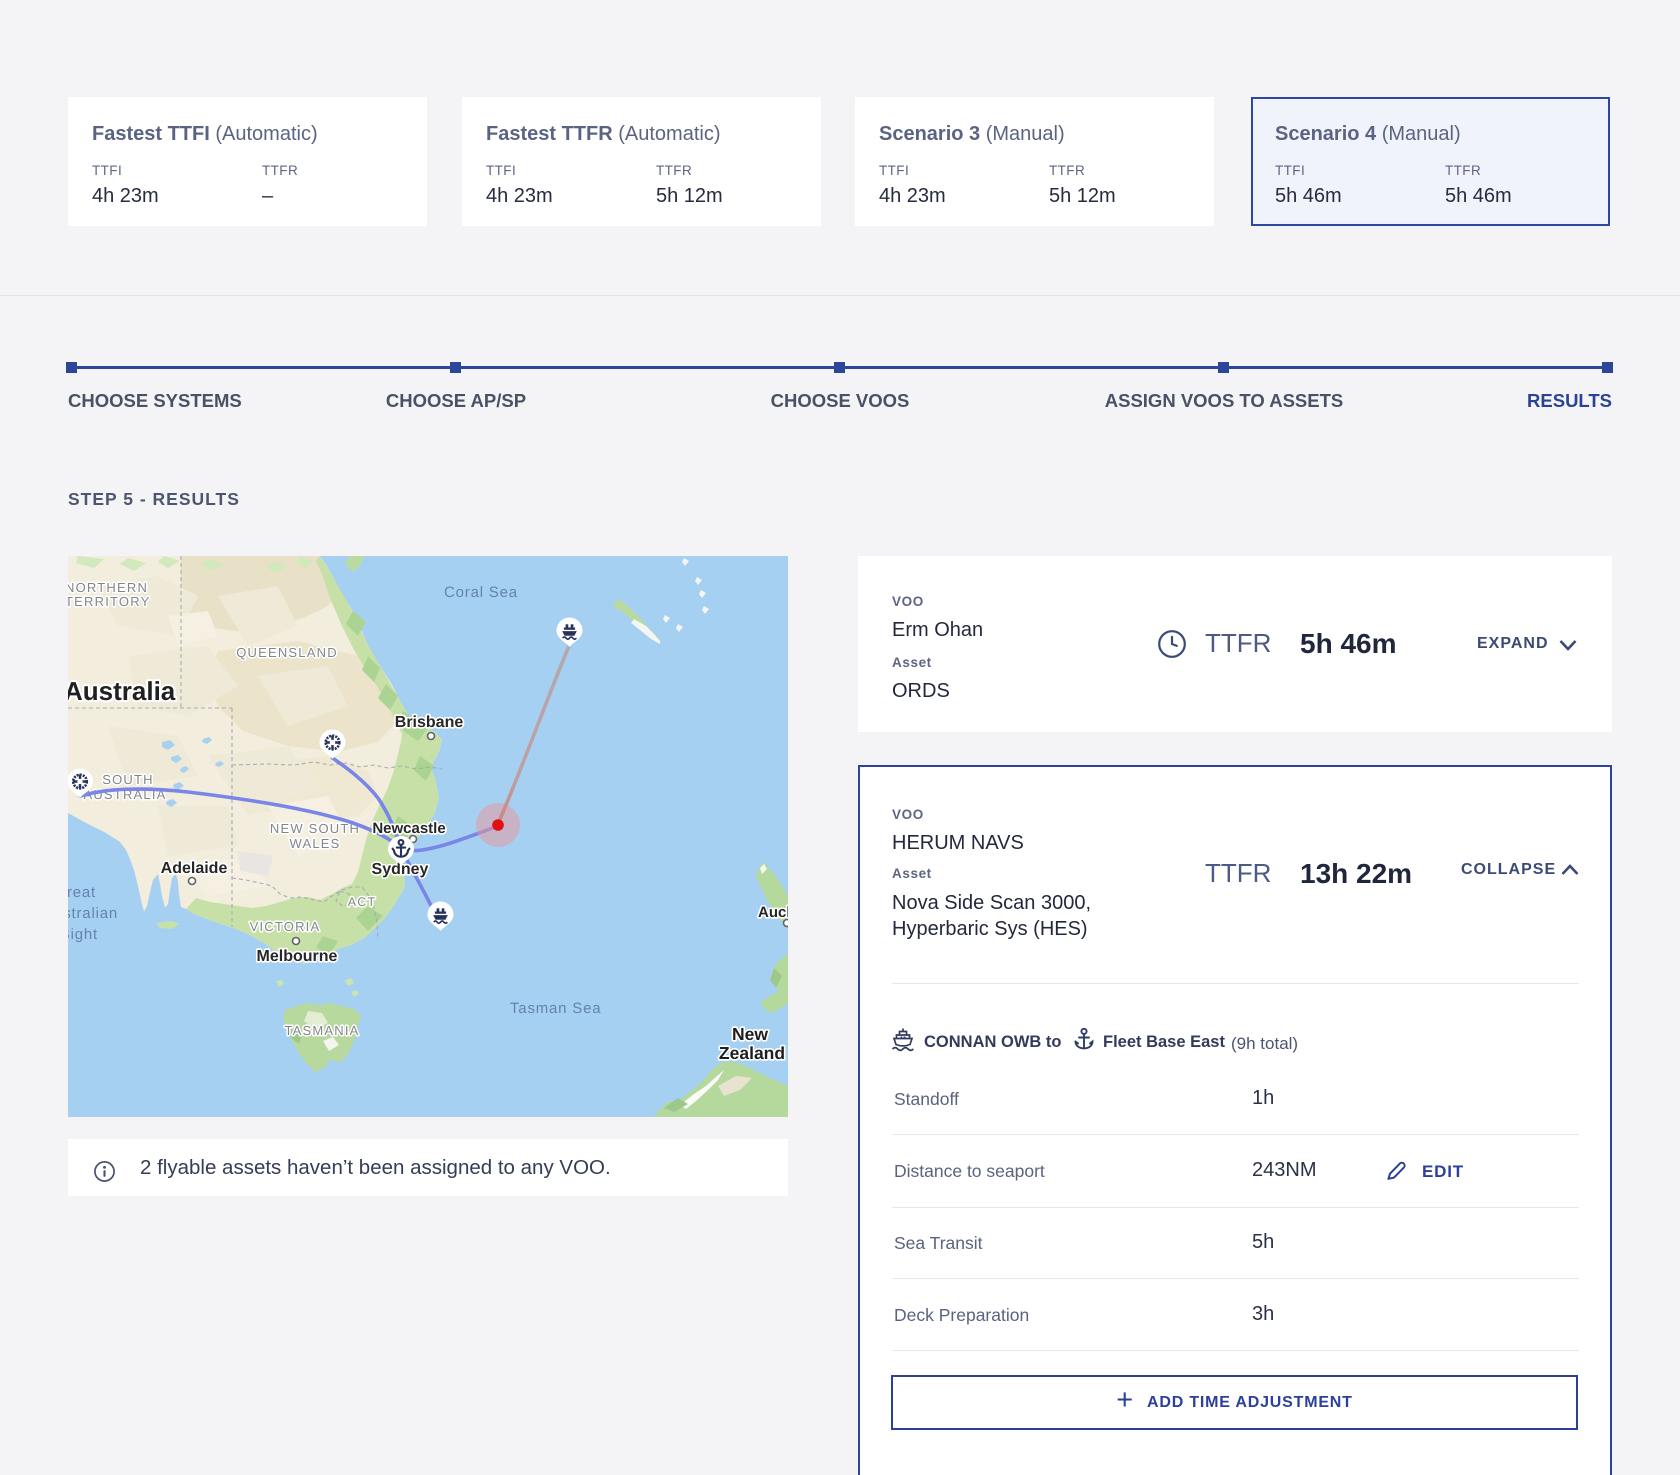 Image resolution: width=1680 pixels, height=1475 pixels. Describe the element at coordinates (82, 892) in the screenshot. I see `svg-text: Great` at that location.